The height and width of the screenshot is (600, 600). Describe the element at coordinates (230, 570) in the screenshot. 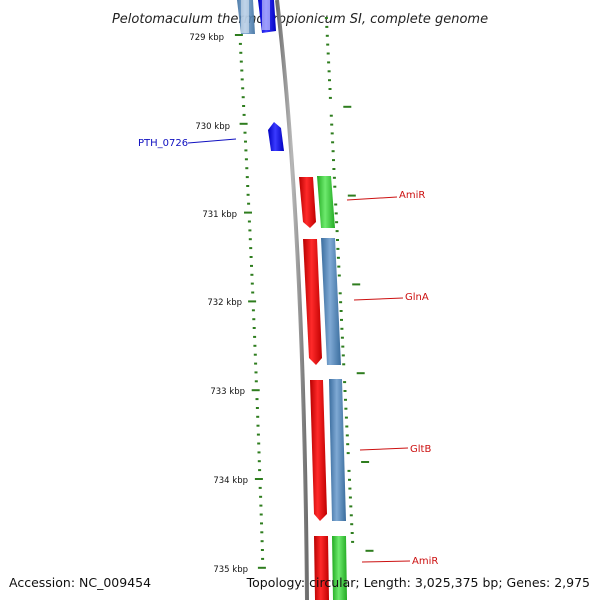

I see `kbp-label-735: 735 kbp` at that location.